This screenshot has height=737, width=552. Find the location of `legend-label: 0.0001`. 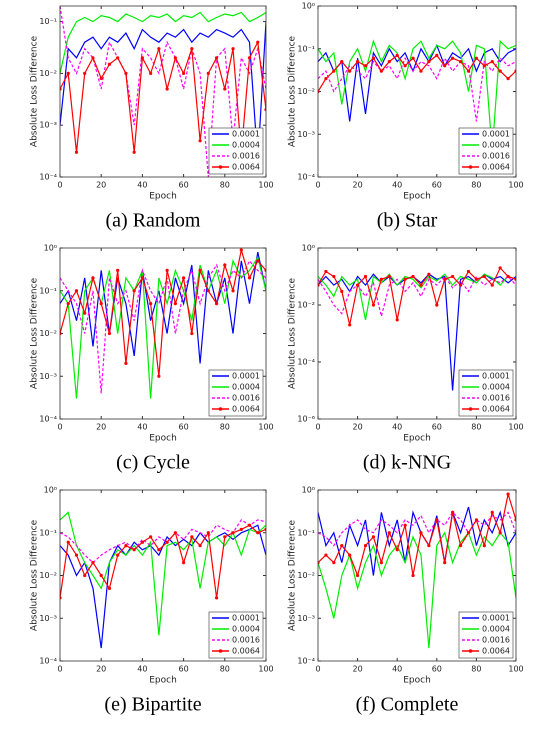

legend-label: 0.0001 is located at coordinates (496, 376).